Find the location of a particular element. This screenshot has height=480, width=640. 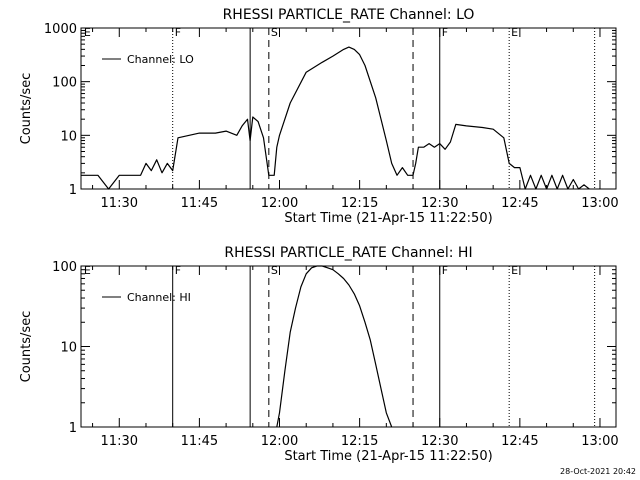

panel2-x-tick-label: 11:30 is located at coordinates (119, 441).